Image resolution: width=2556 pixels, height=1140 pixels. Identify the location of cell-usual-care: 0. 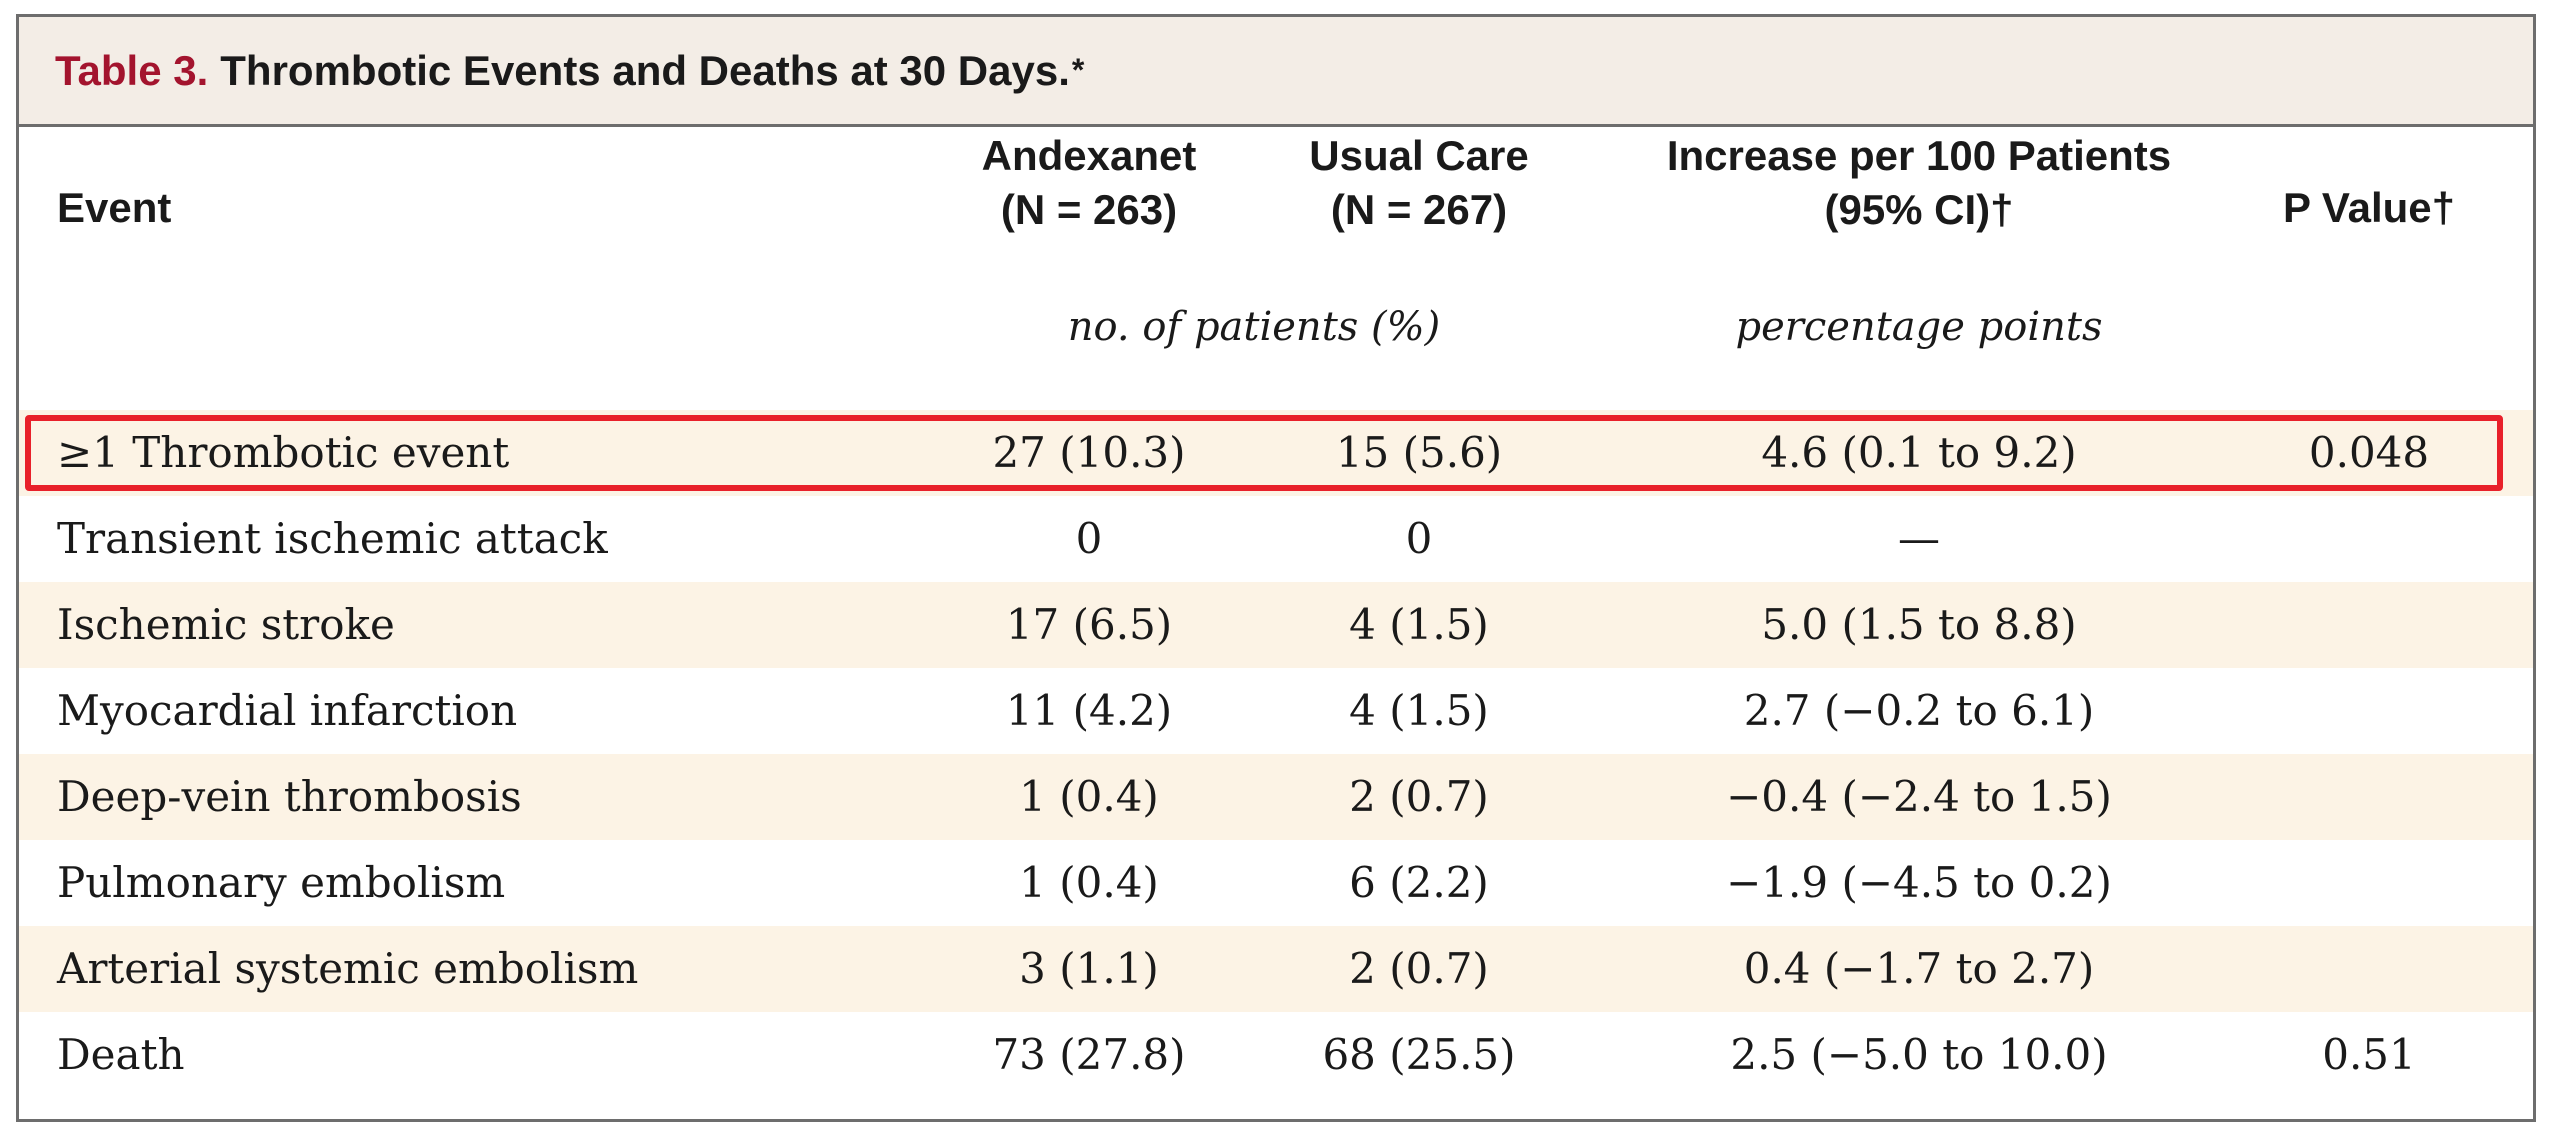
(1419, 538).